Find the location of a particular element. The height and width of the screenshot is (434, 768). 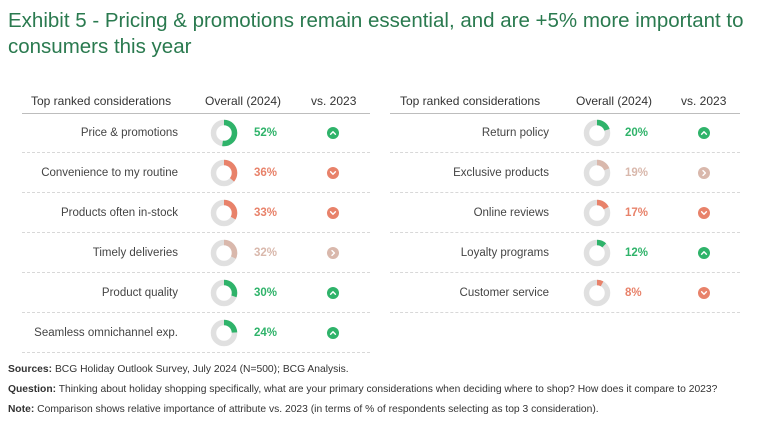

note-label: Note: is located at coordinates (21, 409).